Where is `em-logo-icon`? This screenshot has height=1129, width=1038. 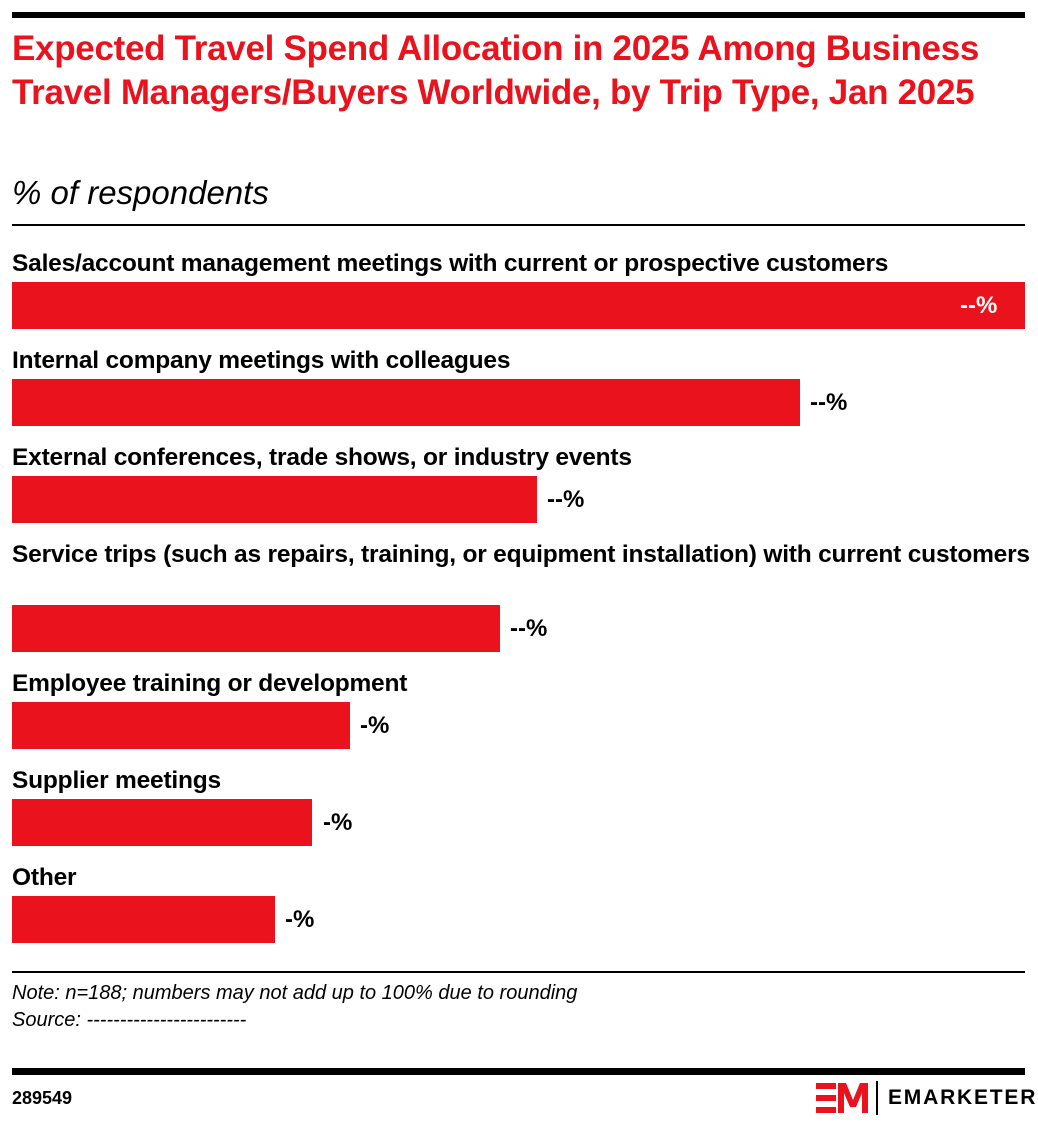
em-logo-icon is located at coordinates (842, 1098).